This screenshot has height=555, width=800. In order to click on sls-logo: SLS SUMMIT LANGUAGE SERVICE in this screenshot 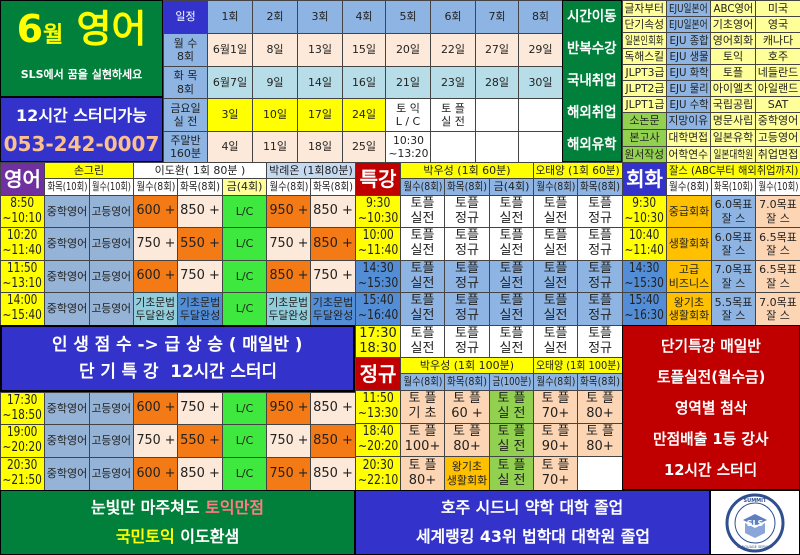, I will do `click(755, 522)`.